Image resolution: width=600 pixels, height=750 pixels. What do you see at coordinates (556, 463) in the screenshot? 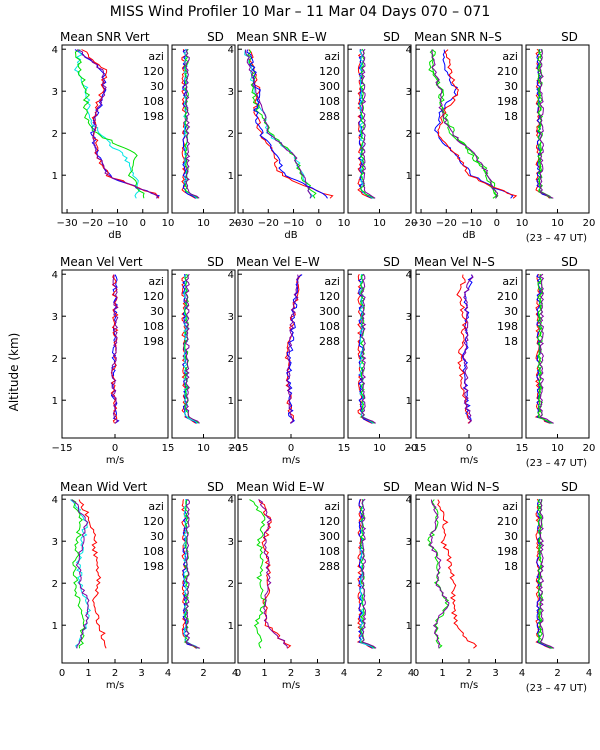
I see `utc-note: (23 – 47 UT)` at bounding box center [556, 463].